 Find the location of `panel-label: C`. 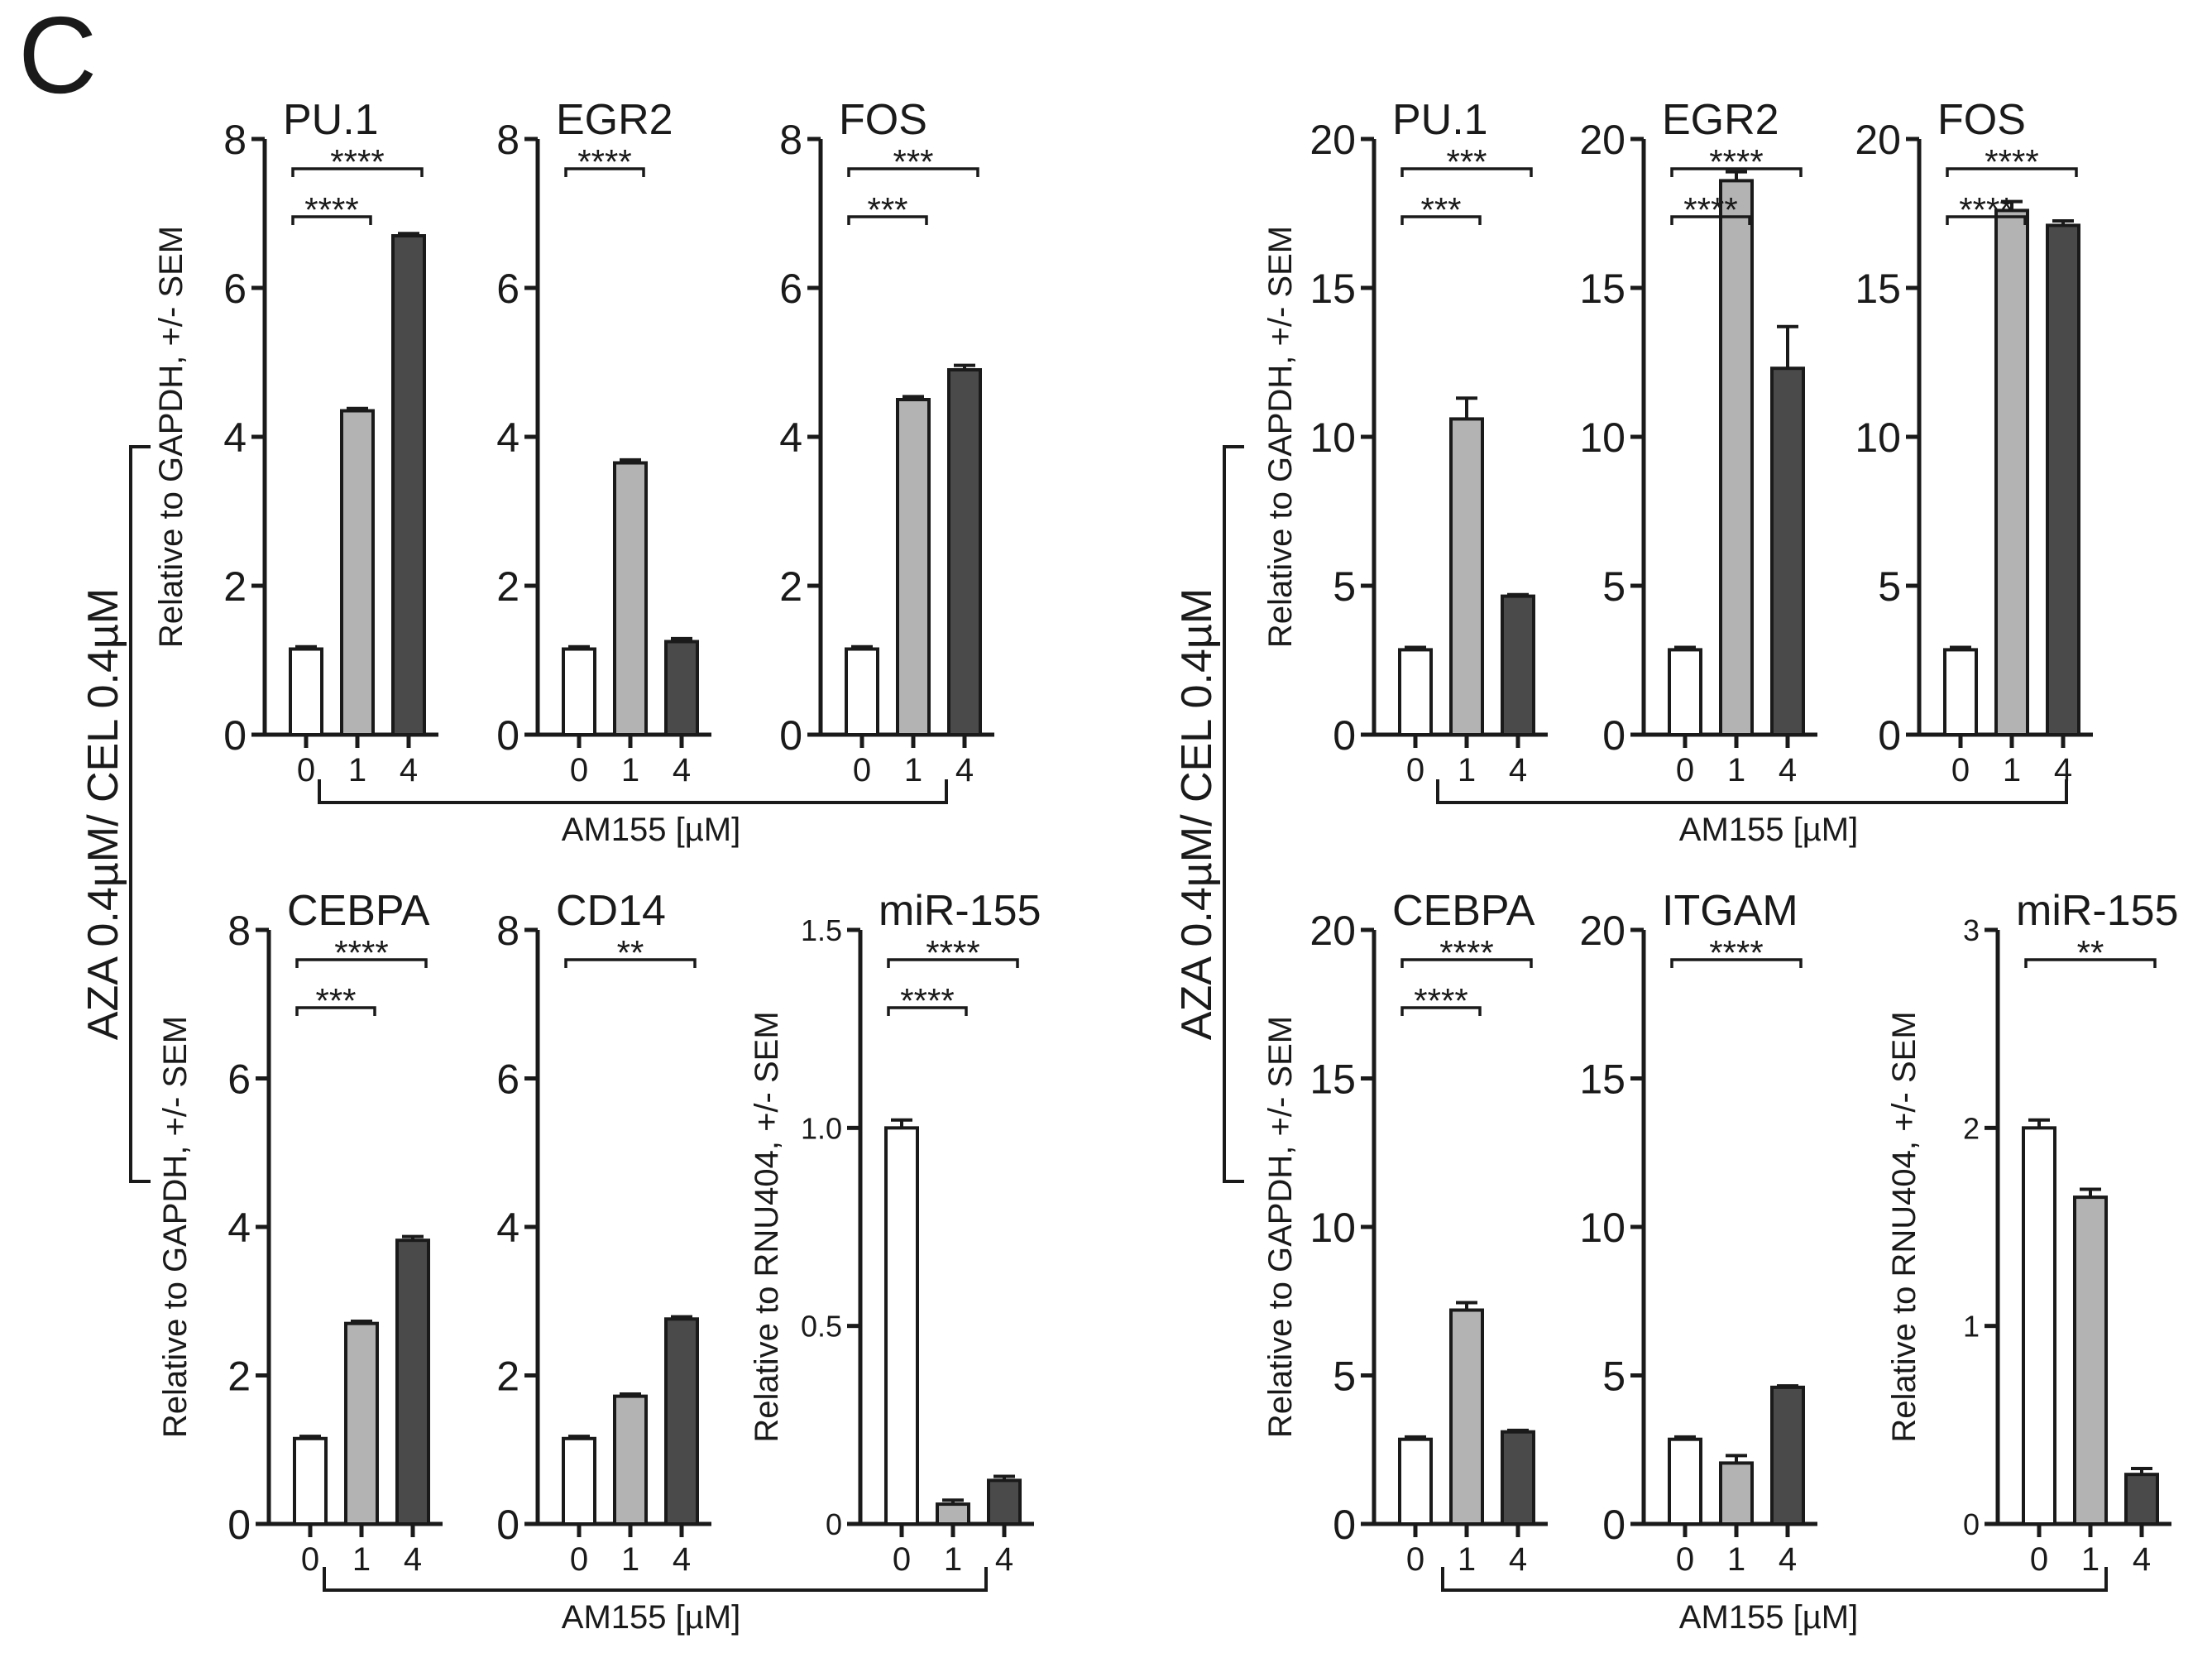

panel-label: C is located at coordinates (57, 58).